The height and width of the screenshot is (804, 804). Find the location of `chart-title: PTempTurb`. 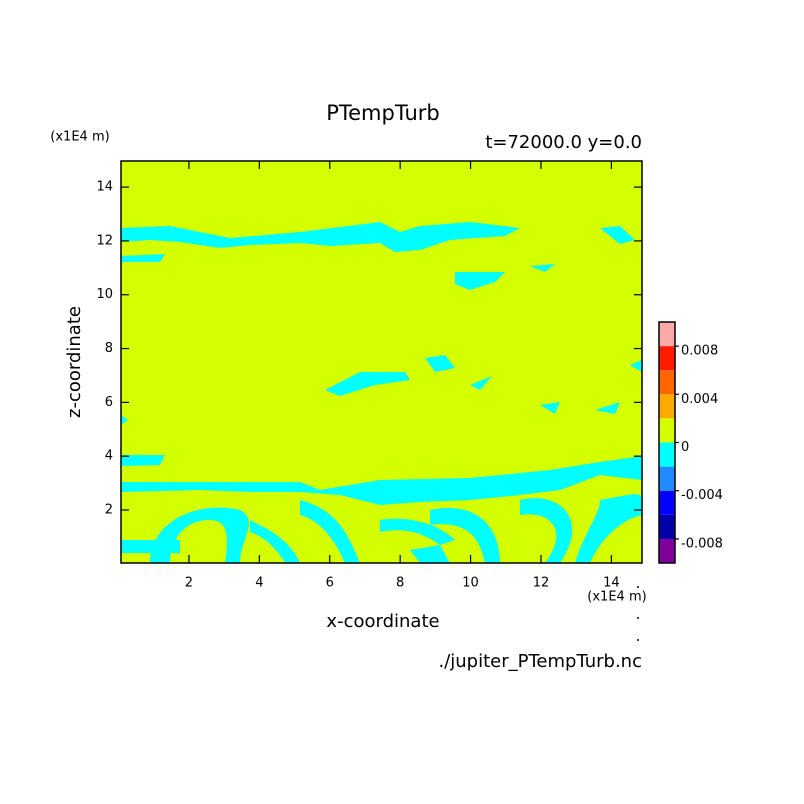

chart-title: PTempTurb is located at coordinates (383, 113).